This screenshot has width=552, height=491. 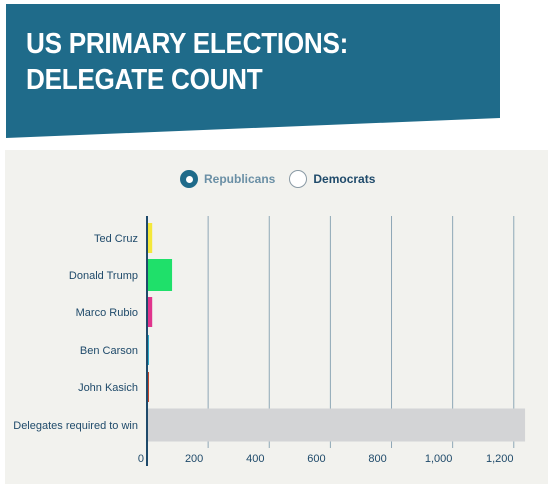 I want to click on republicans-label: Republicans, so click(x=240, y=179).